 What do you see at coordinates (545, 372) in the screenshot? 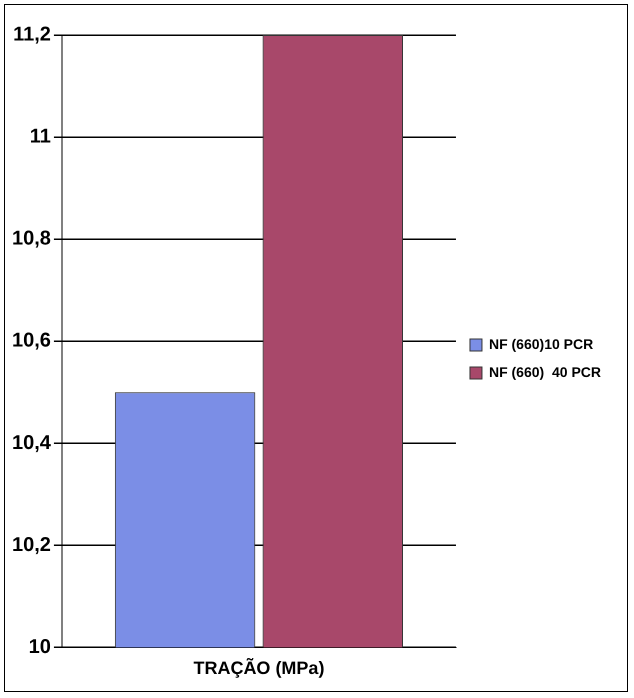
I see `legend-label: NF (660) 40 PCR` at bounding box center [545, 372].